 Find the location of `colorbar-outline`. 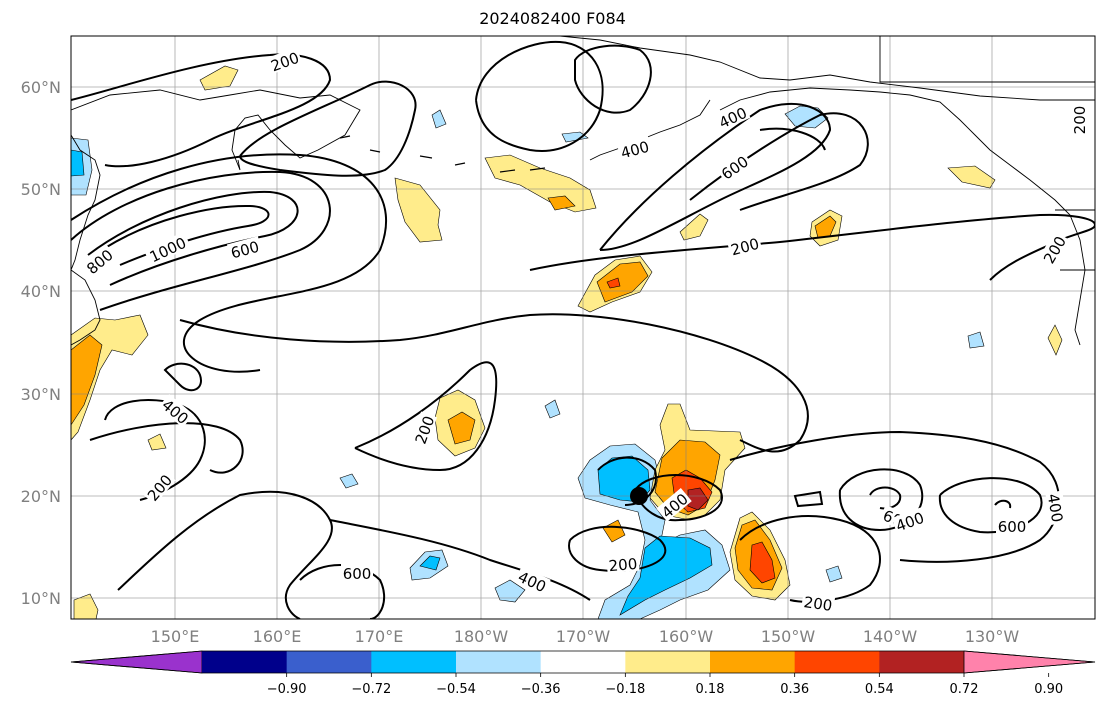

colorbar-outline is located at coordinates (583, 662).